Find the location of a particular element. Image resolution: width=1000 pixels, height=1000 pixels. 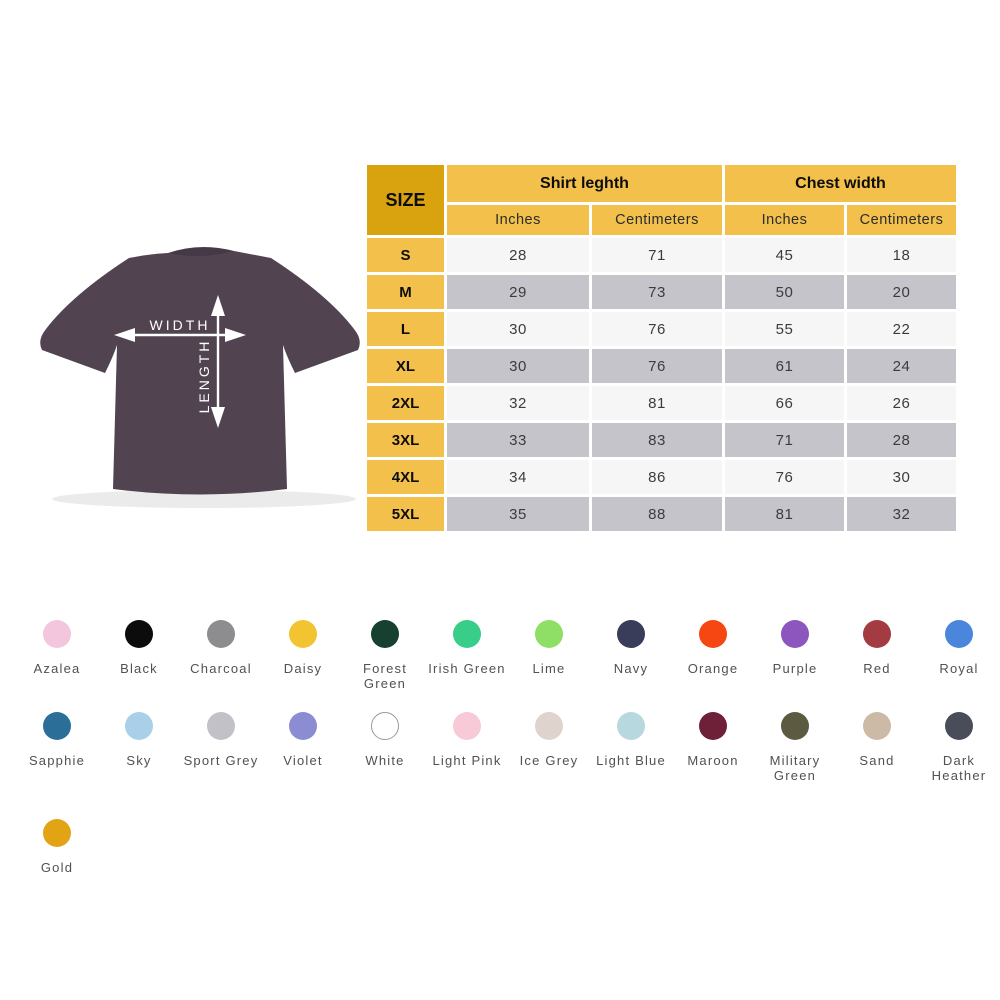

size-value: 28 is located at coordinates (901, 440).